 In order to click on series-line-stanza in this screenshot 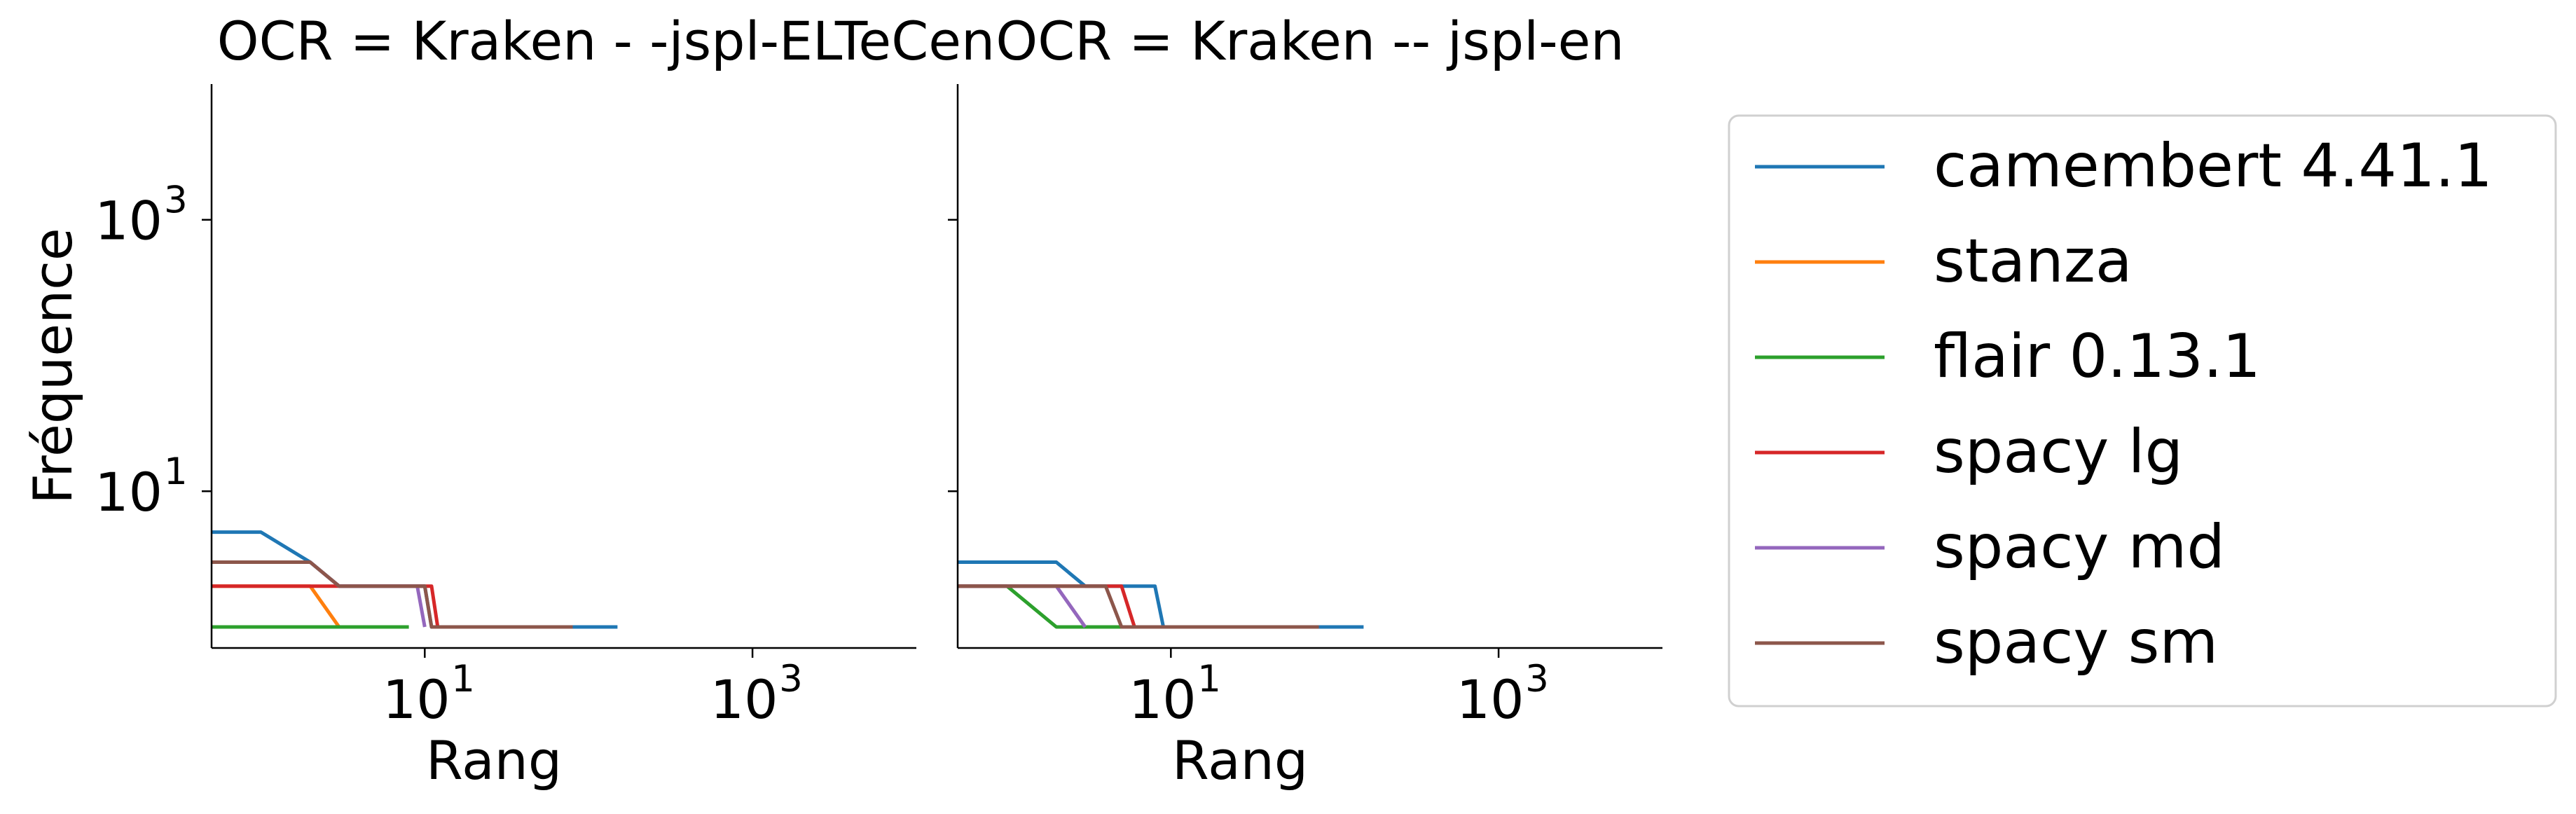, I will do `click(276, 606)`.